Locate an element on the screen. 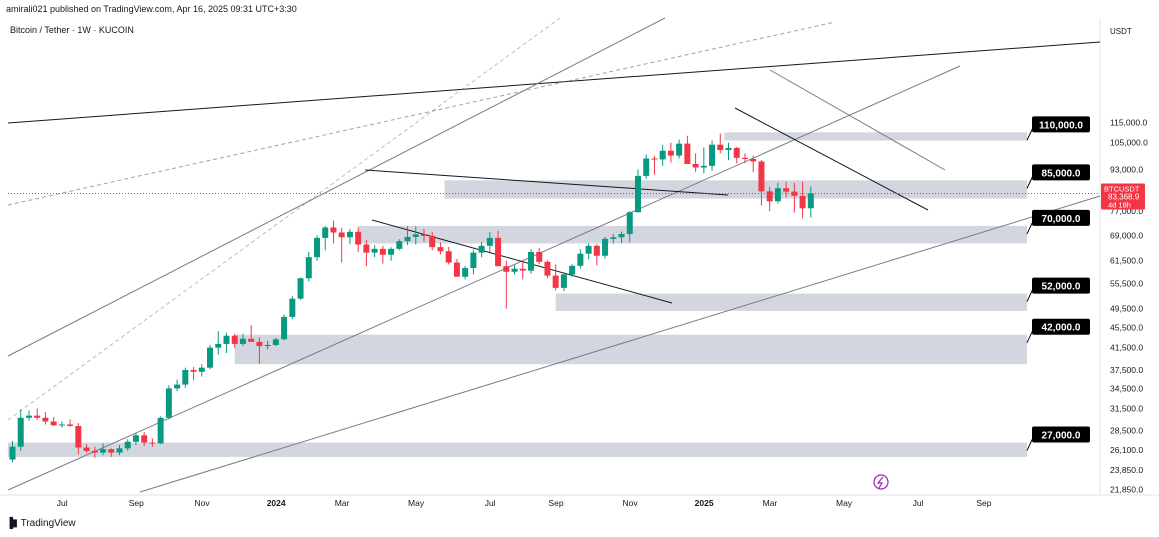 Image resolution: width=1159 pixels, height=537 pixels. price-tick-label: 21,850.0 is located at coordinates (1126, 489).